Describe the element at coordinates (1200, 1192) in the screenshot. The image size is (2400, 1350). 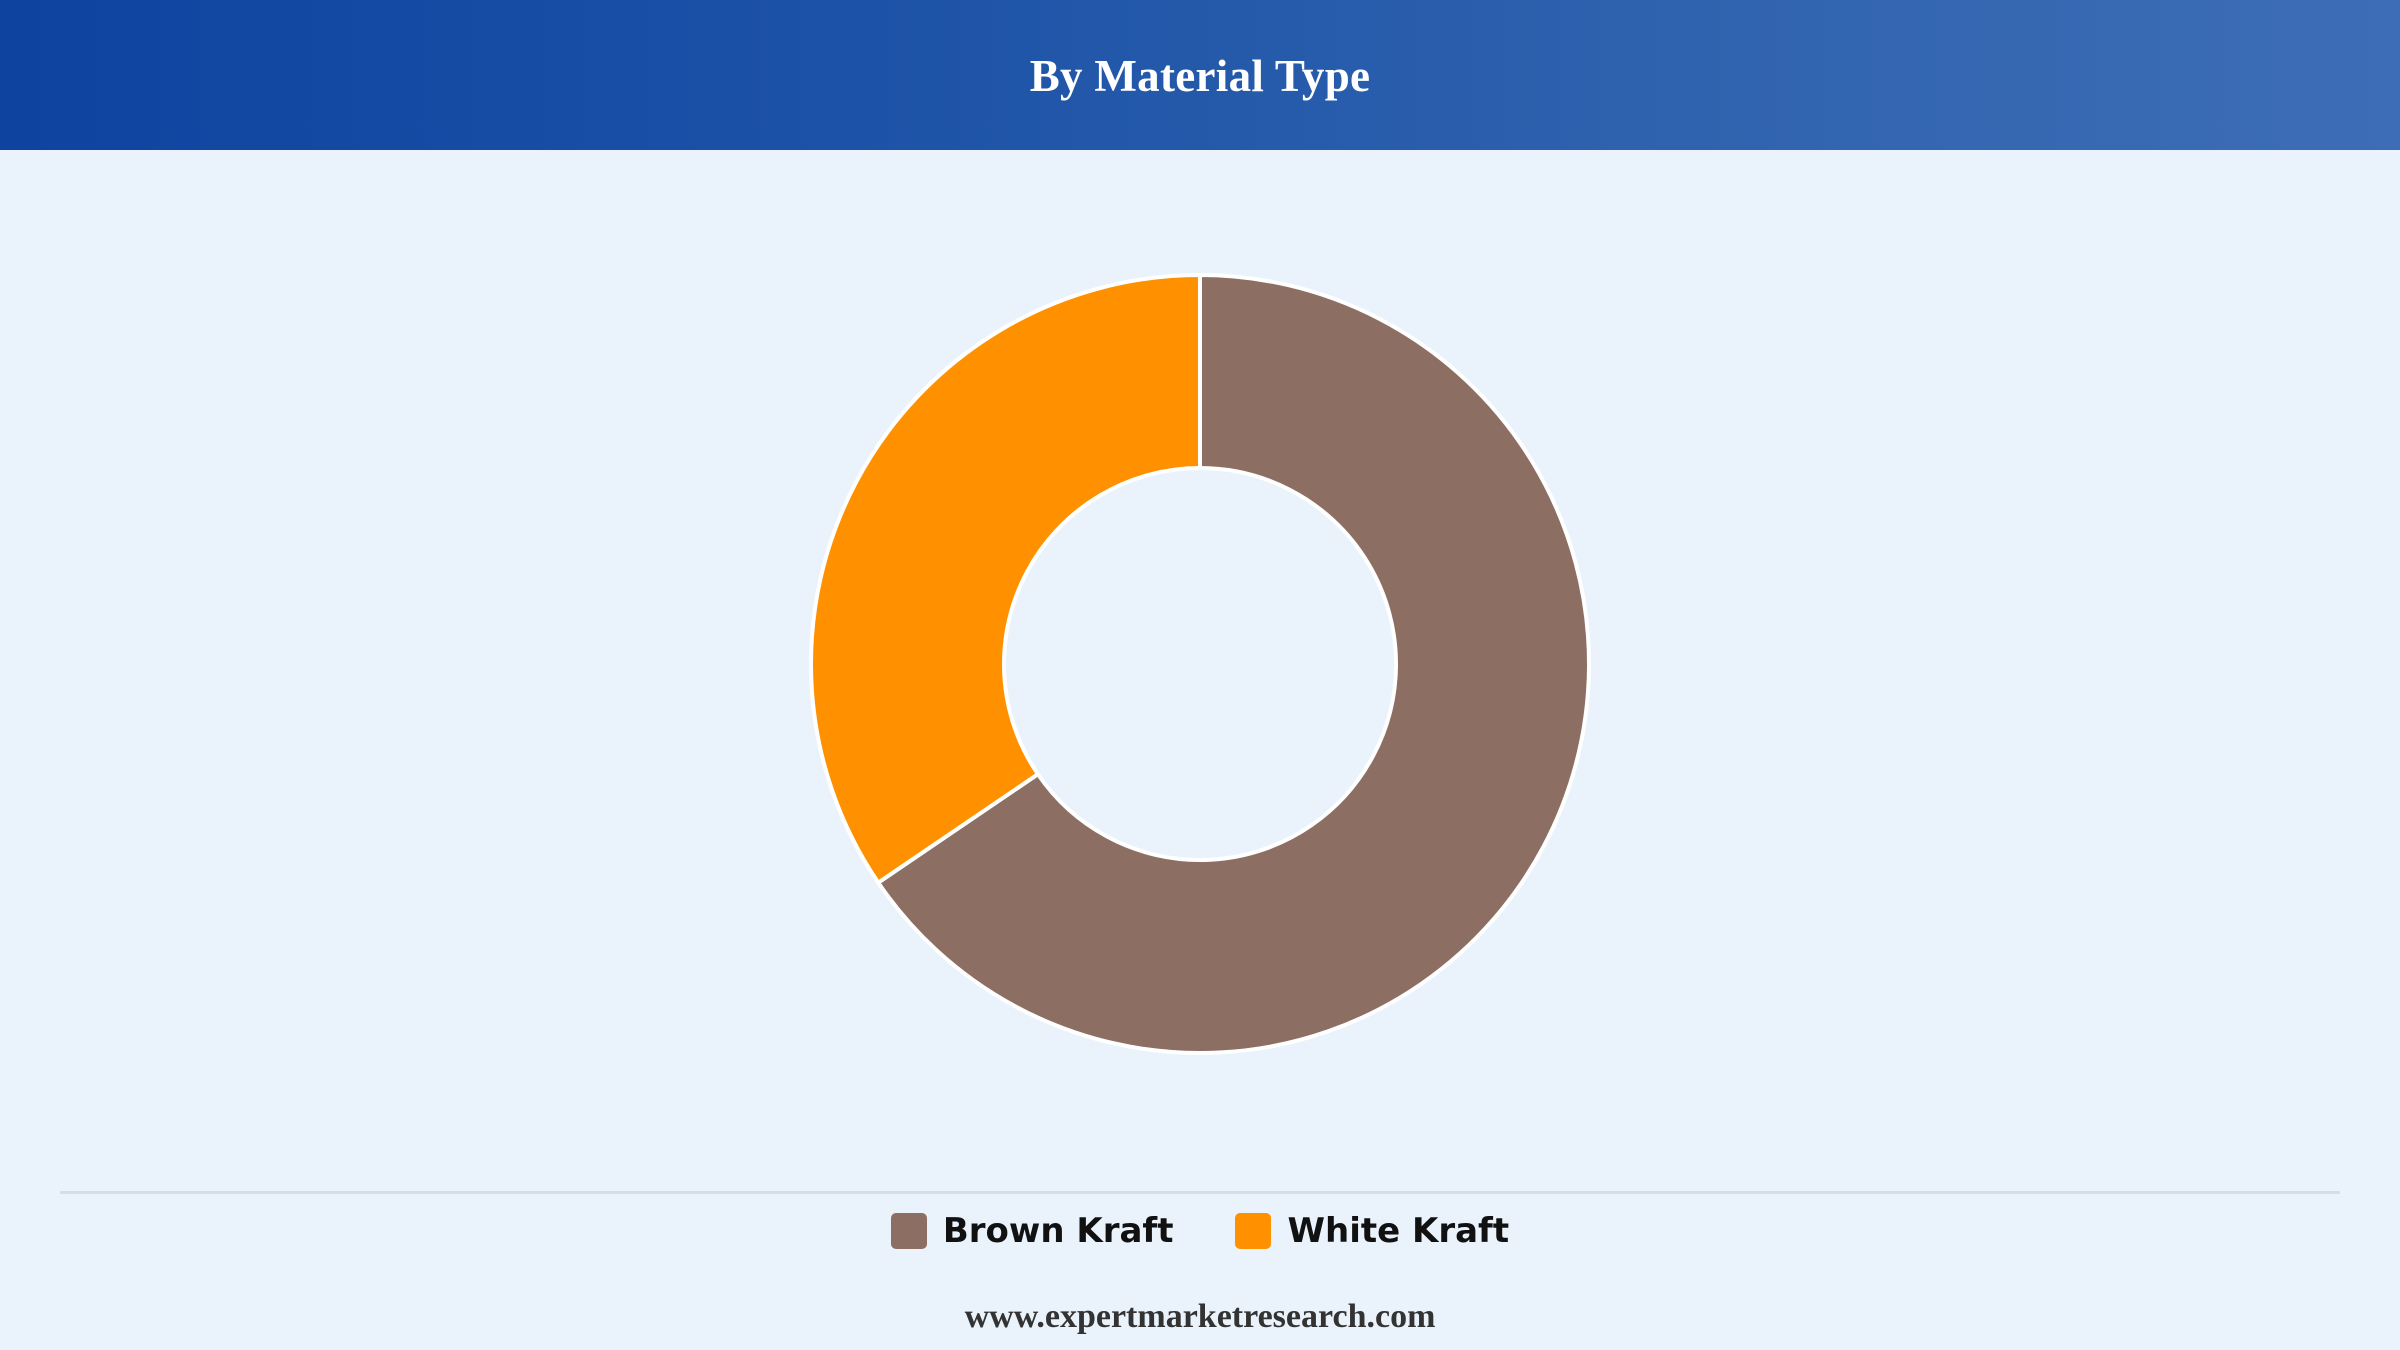
I see `legend-divider` at that location.